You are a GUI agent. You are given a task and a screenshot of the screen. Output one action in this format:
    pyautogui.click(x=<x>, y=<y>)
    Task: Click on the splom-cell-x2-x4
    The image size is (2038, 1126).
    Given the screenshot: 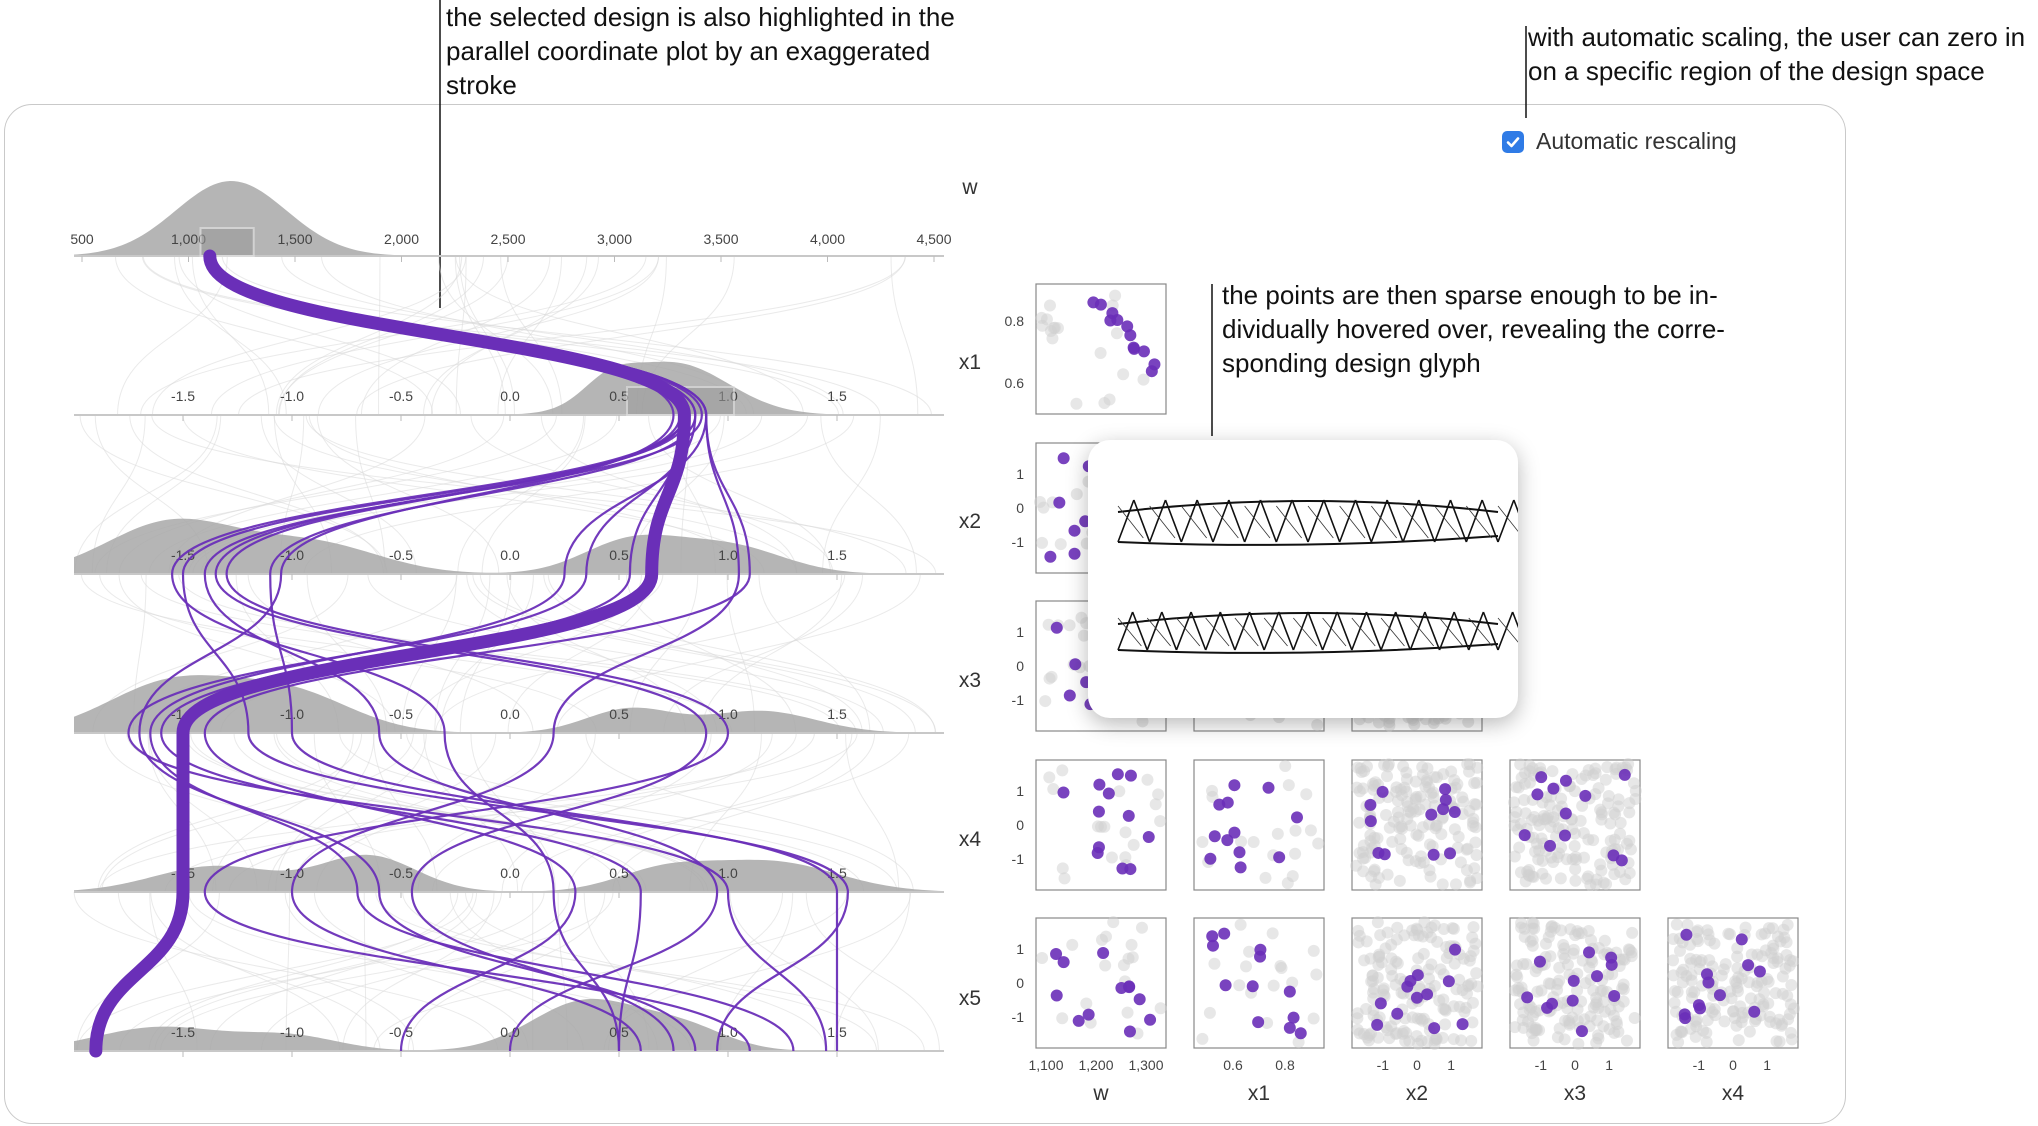 What is the action you would take?
    pyautogui.click(x=1417, y=824)
    